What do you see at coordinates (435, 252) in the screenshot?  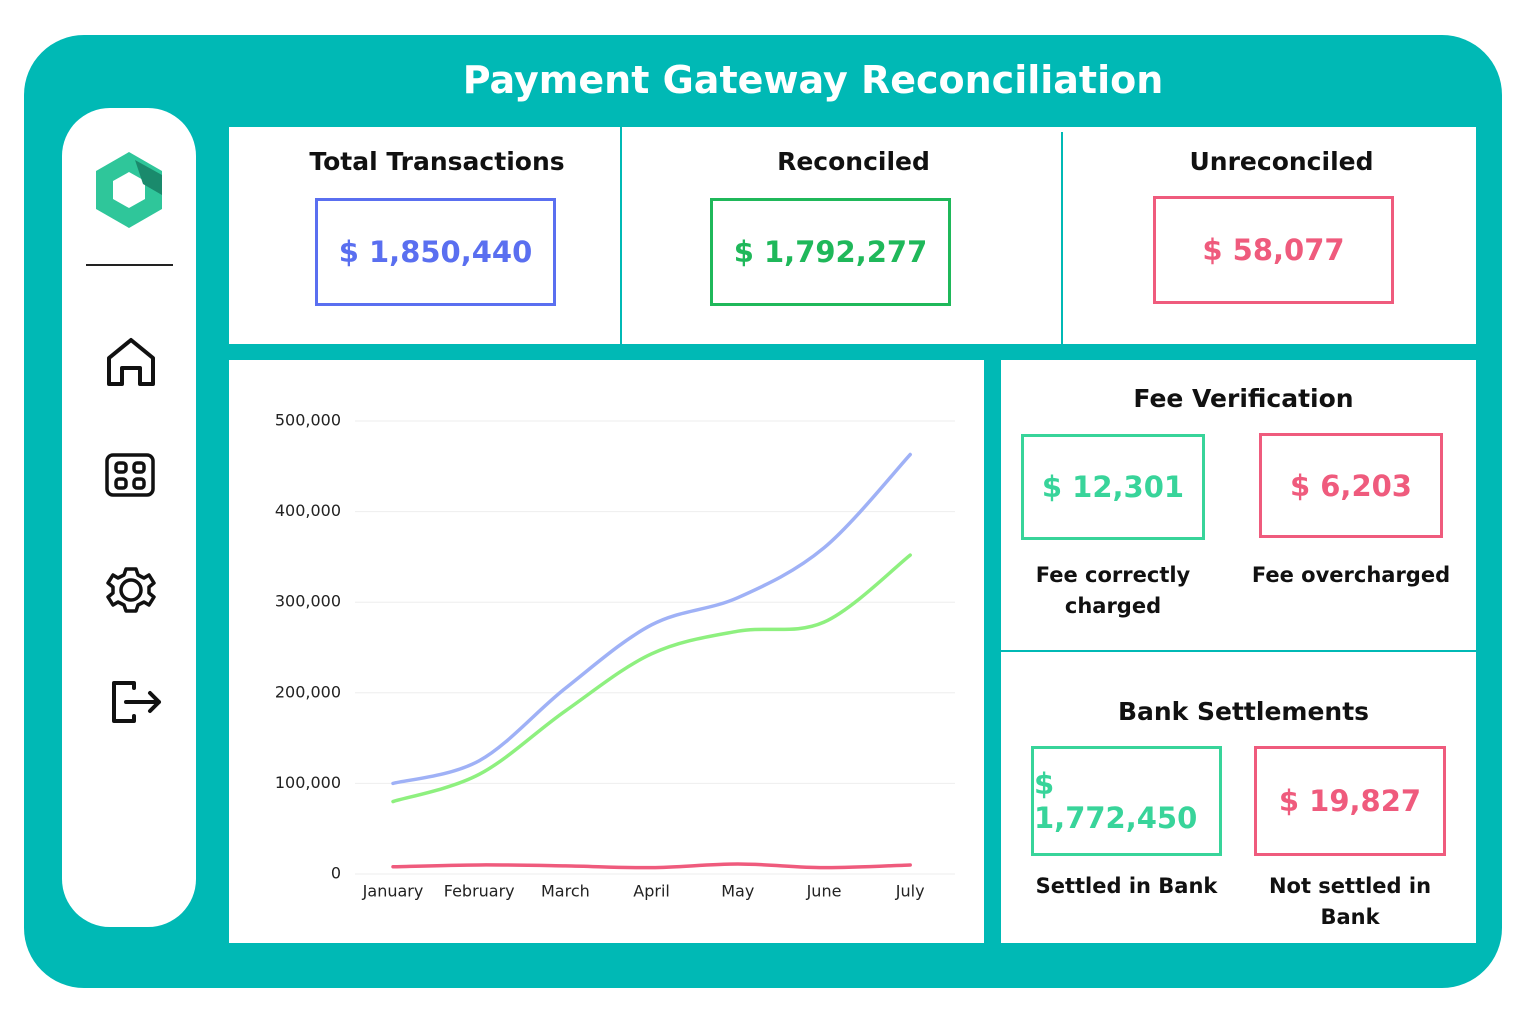 I see `kpi-value: $ 1,850,440` at bounding box center [435, 252].